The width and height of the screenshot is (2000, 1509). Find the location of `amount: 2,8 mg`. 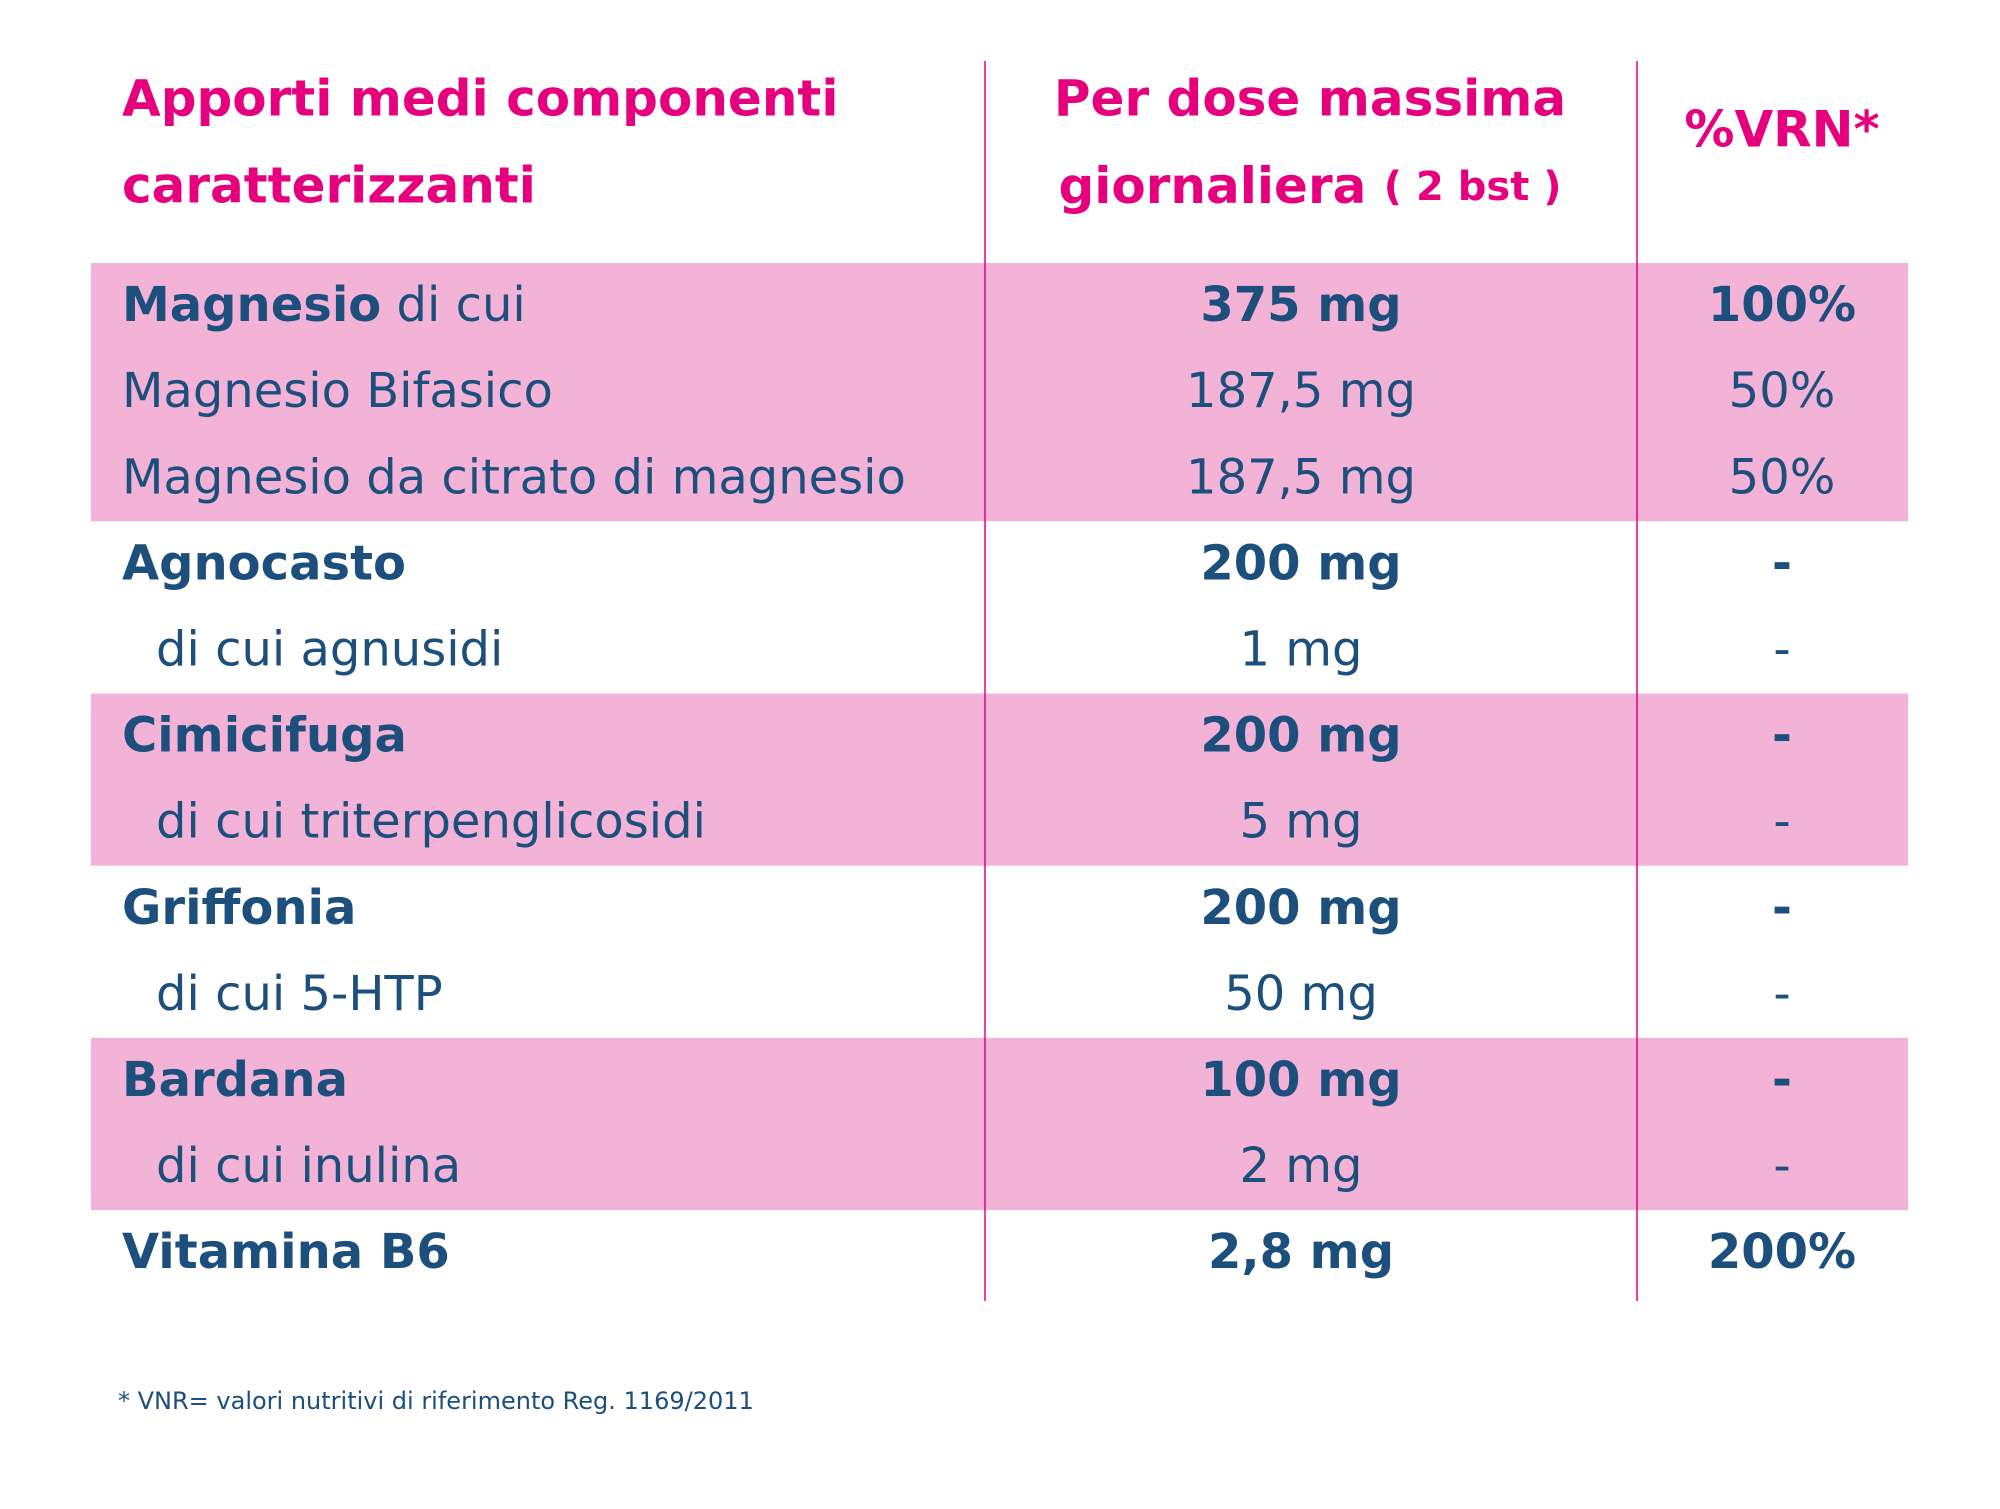

amount: 2,8 mg is located at coordinates (1301, 1252).